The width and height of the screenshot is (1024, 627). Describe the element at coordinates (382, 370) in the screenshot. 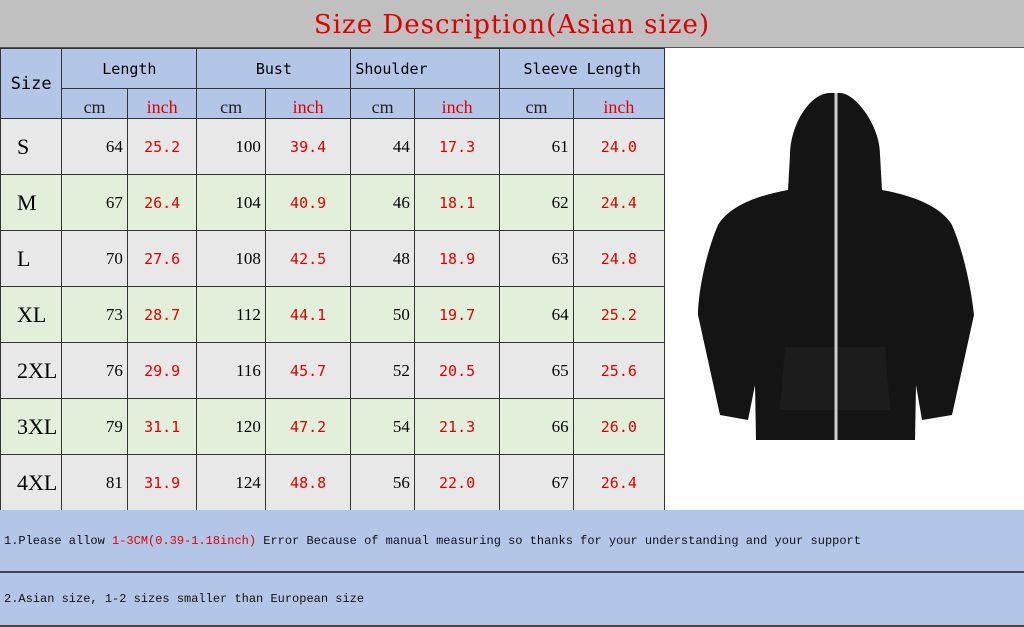

I see `shoulder-cm-cell: 52` at that location.